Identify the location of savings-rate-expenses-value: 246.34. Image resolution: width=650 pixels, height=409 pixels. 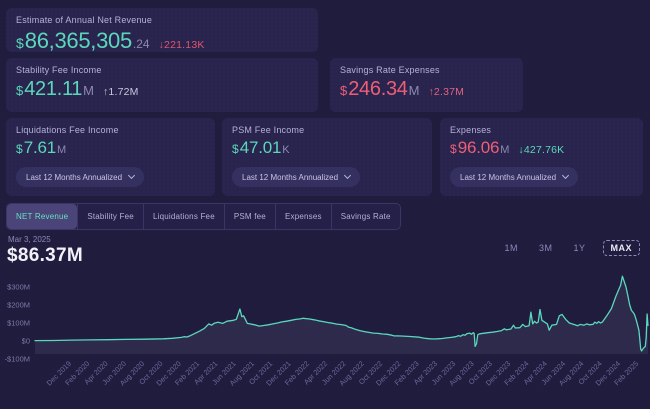
(378, 89).